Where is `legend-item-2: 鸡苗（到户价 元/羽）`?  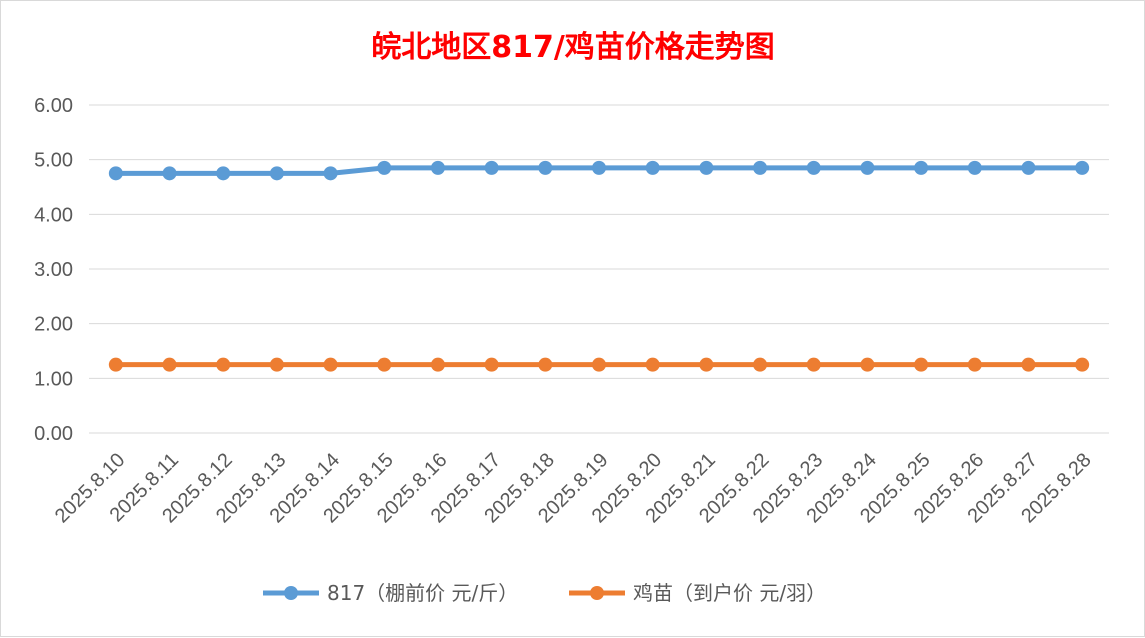 legend-item-2: 鸡苗（到户价 元/羽） is located at coordinates (697, 593).